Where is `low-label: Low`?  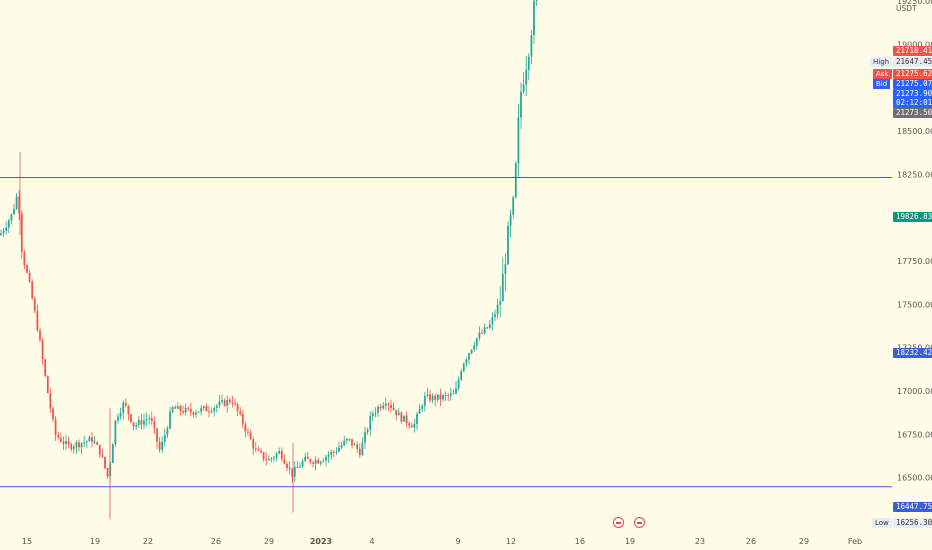
low-label: Low is located at coordinates (882, 523).